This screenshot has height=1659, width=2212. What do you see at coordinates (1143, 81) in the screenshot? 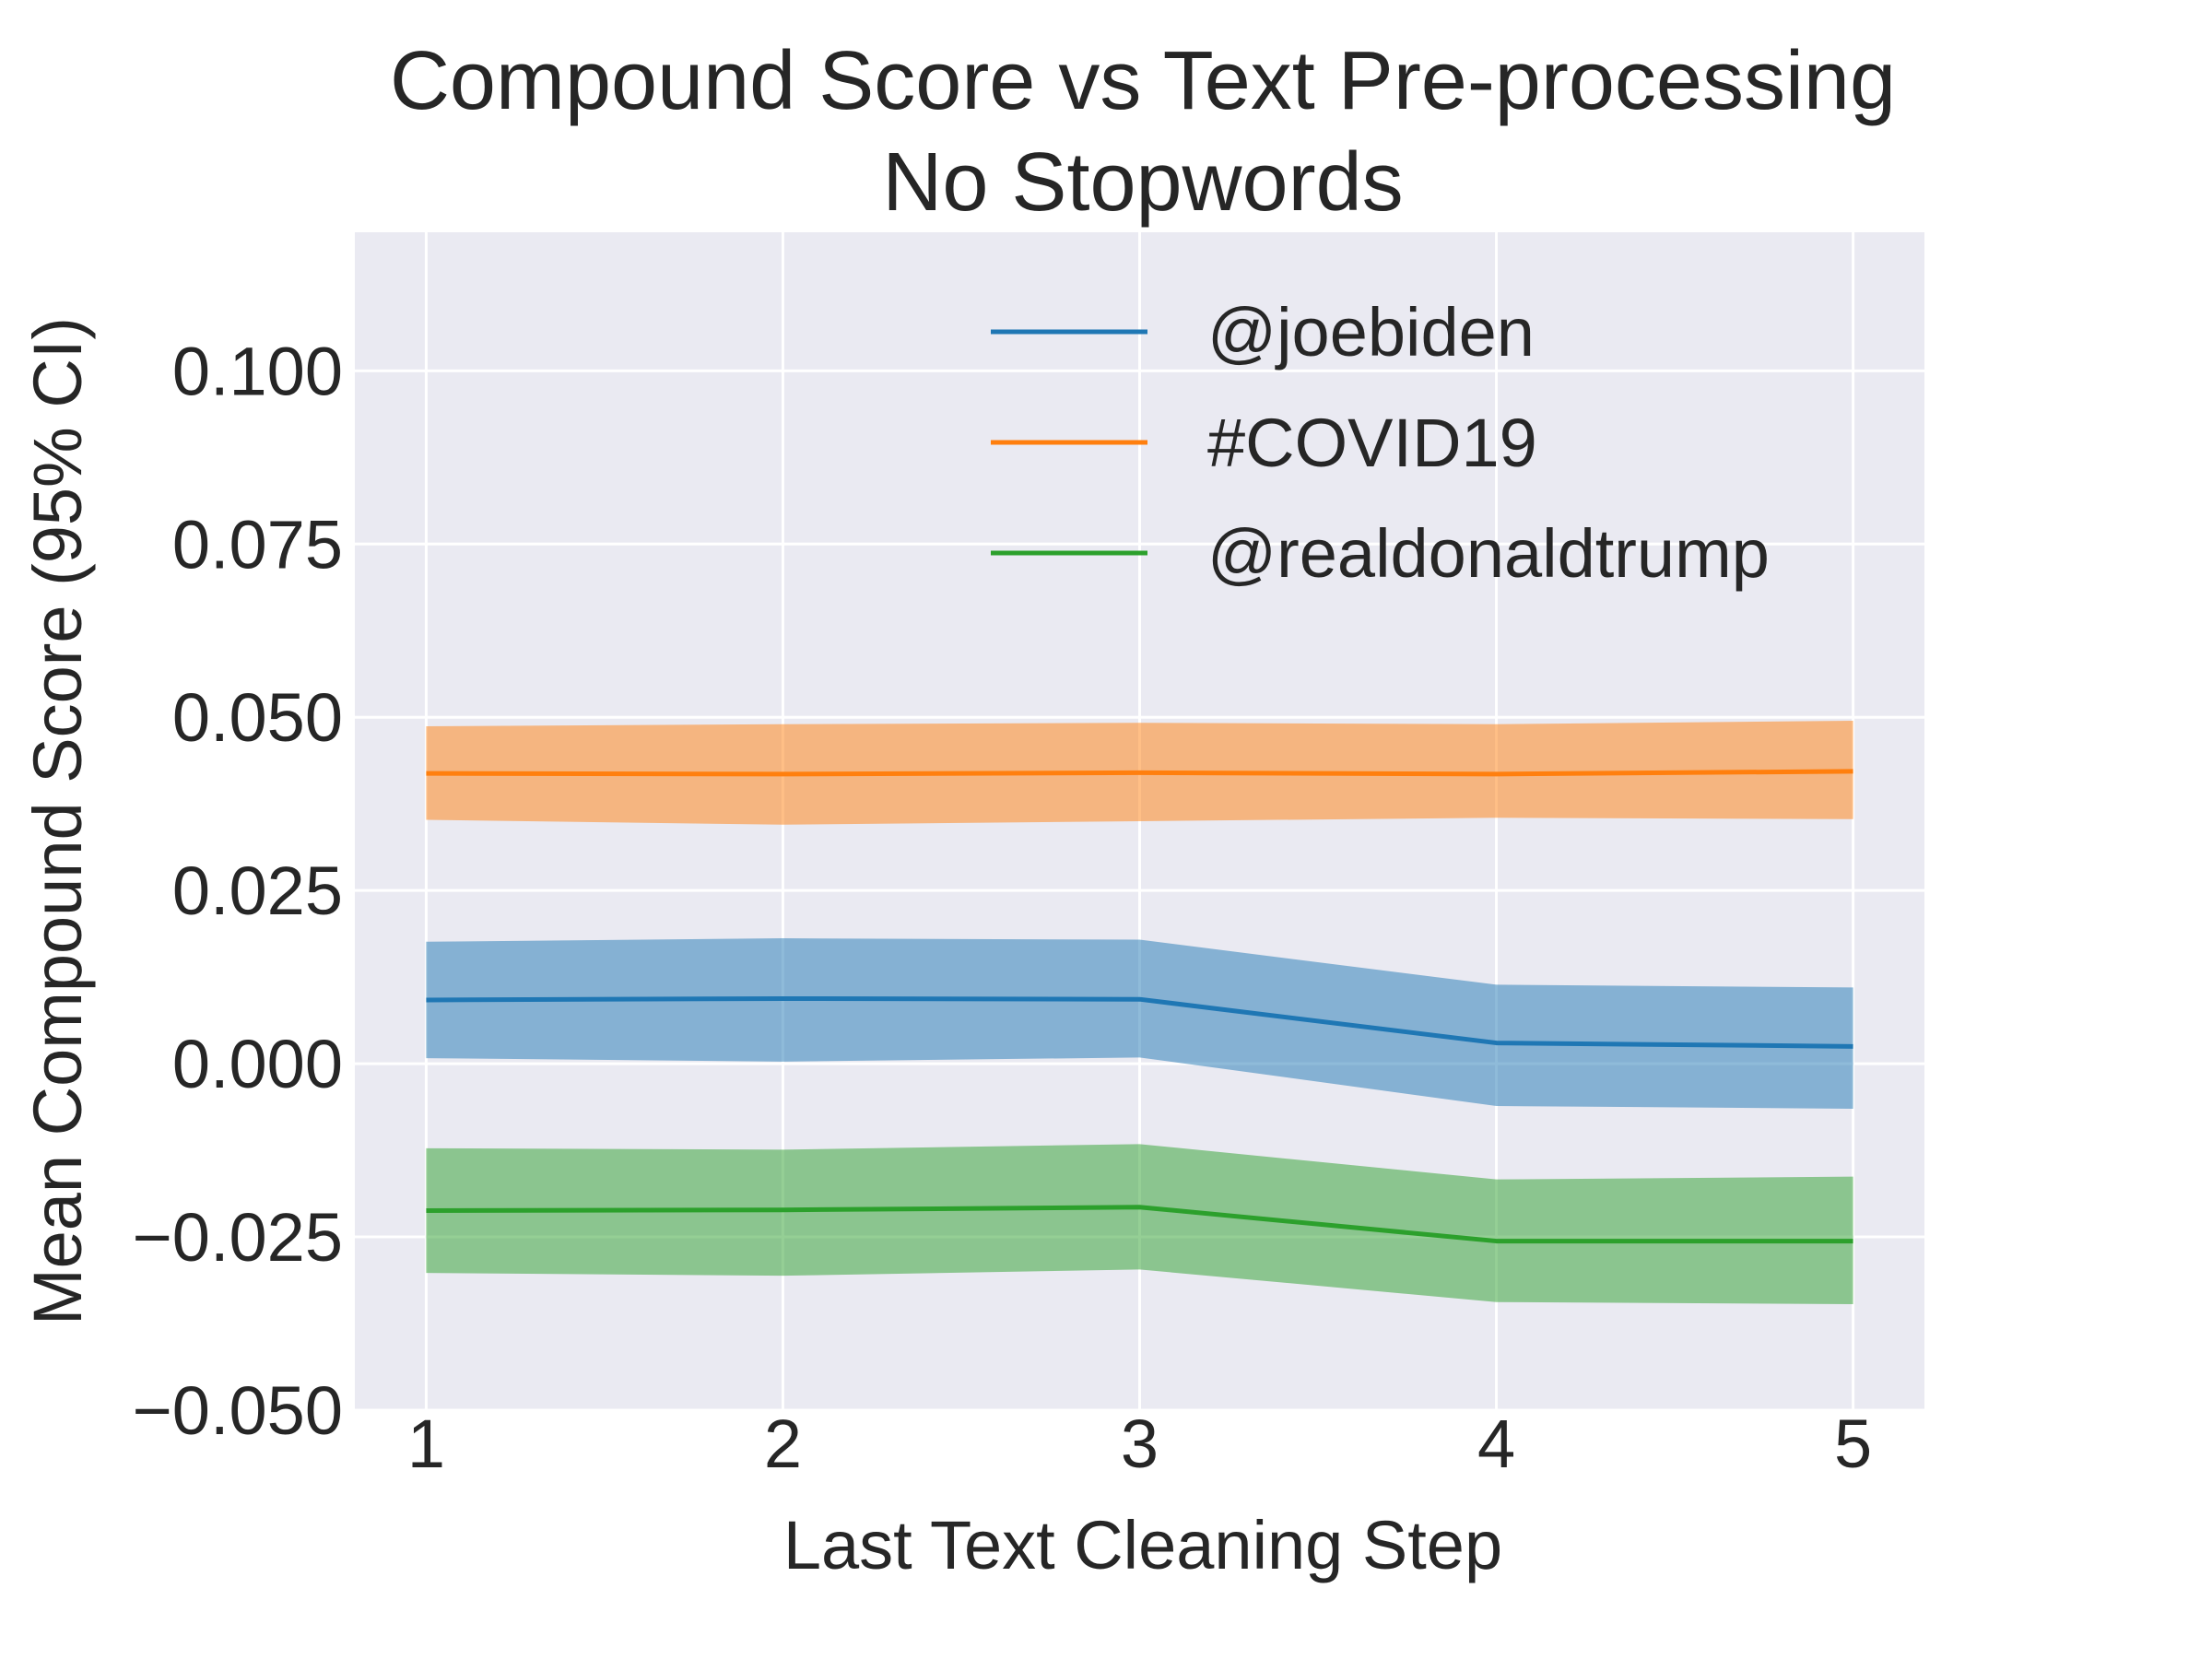
I see `chart-title-line-1: Compound Score vs Text Pre-processing` at bounding box center [1143, 81].